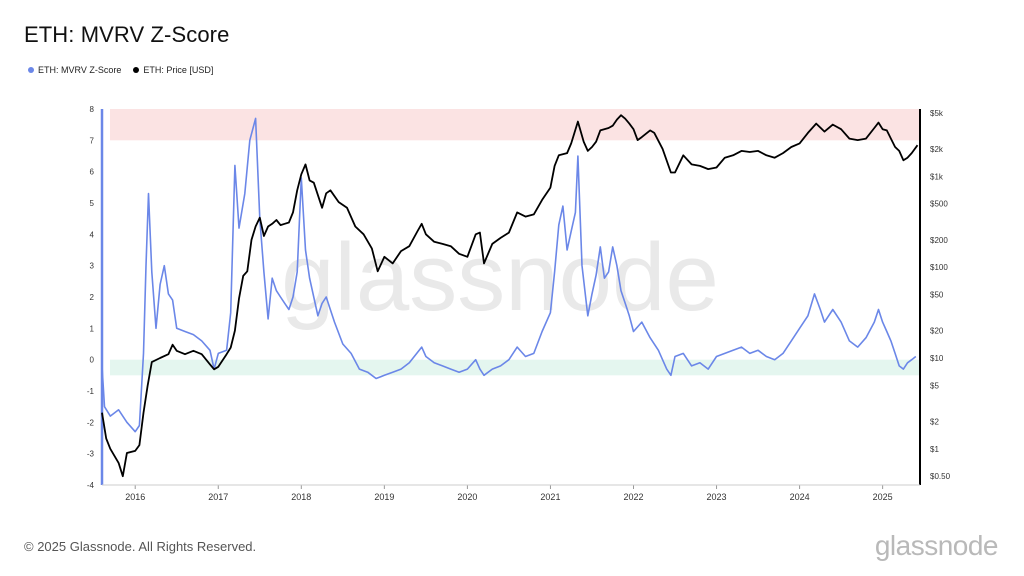 The width and height of the screenshot is (1024, 576). I want to click on right-tick-label: $500, so click(939, 204).